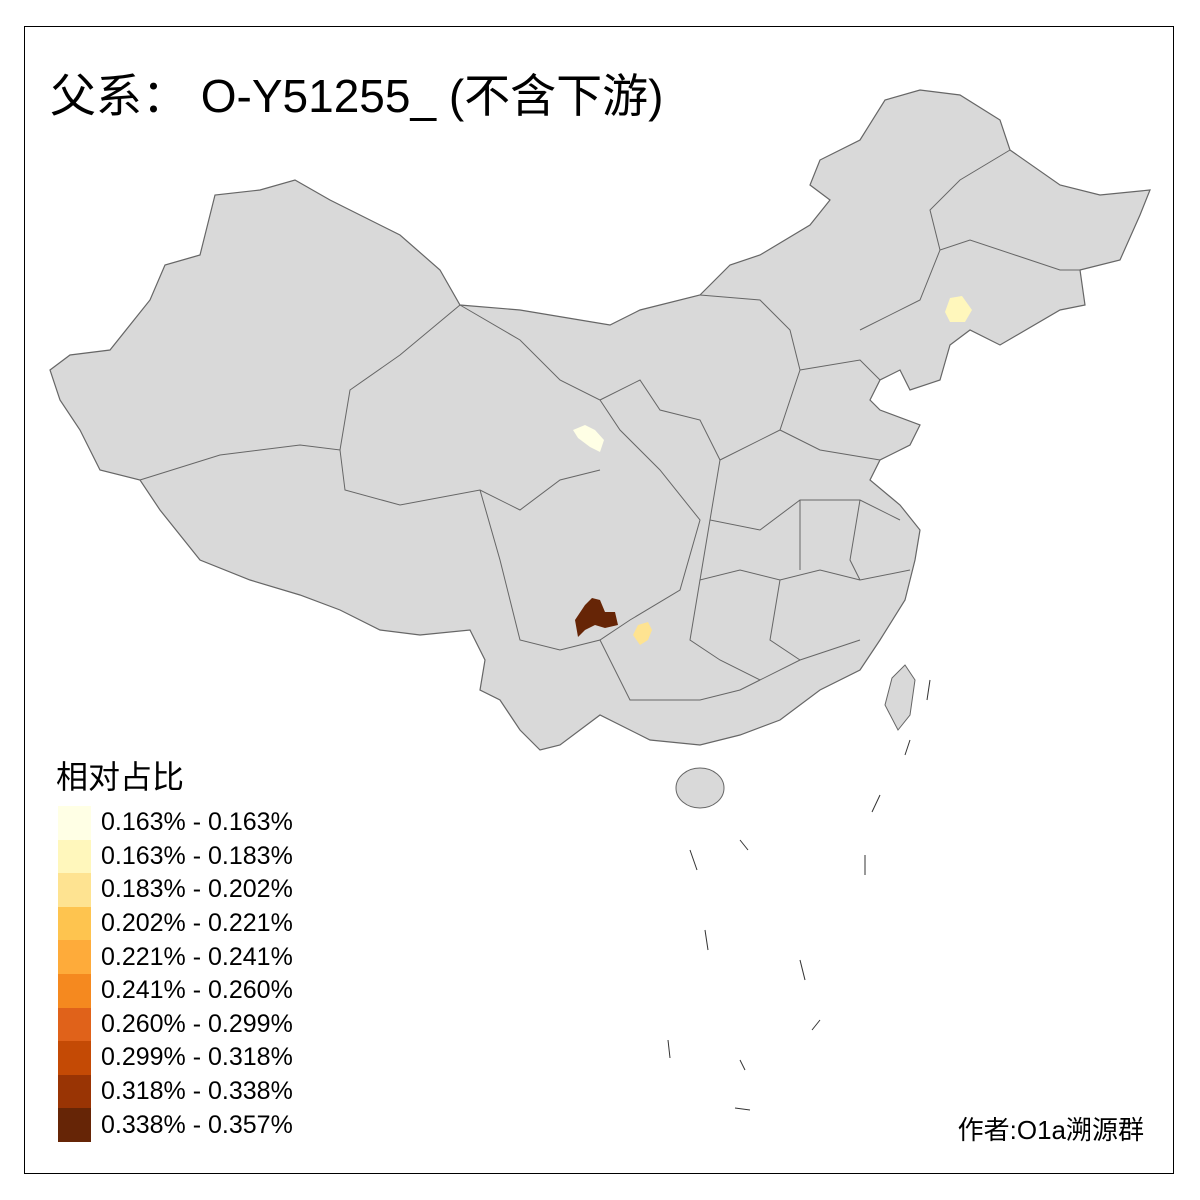 The height and width of the screenshot is (1200, 1200). I want to click on legend-item: 0.163% - 0.163%, so click(175, 823).